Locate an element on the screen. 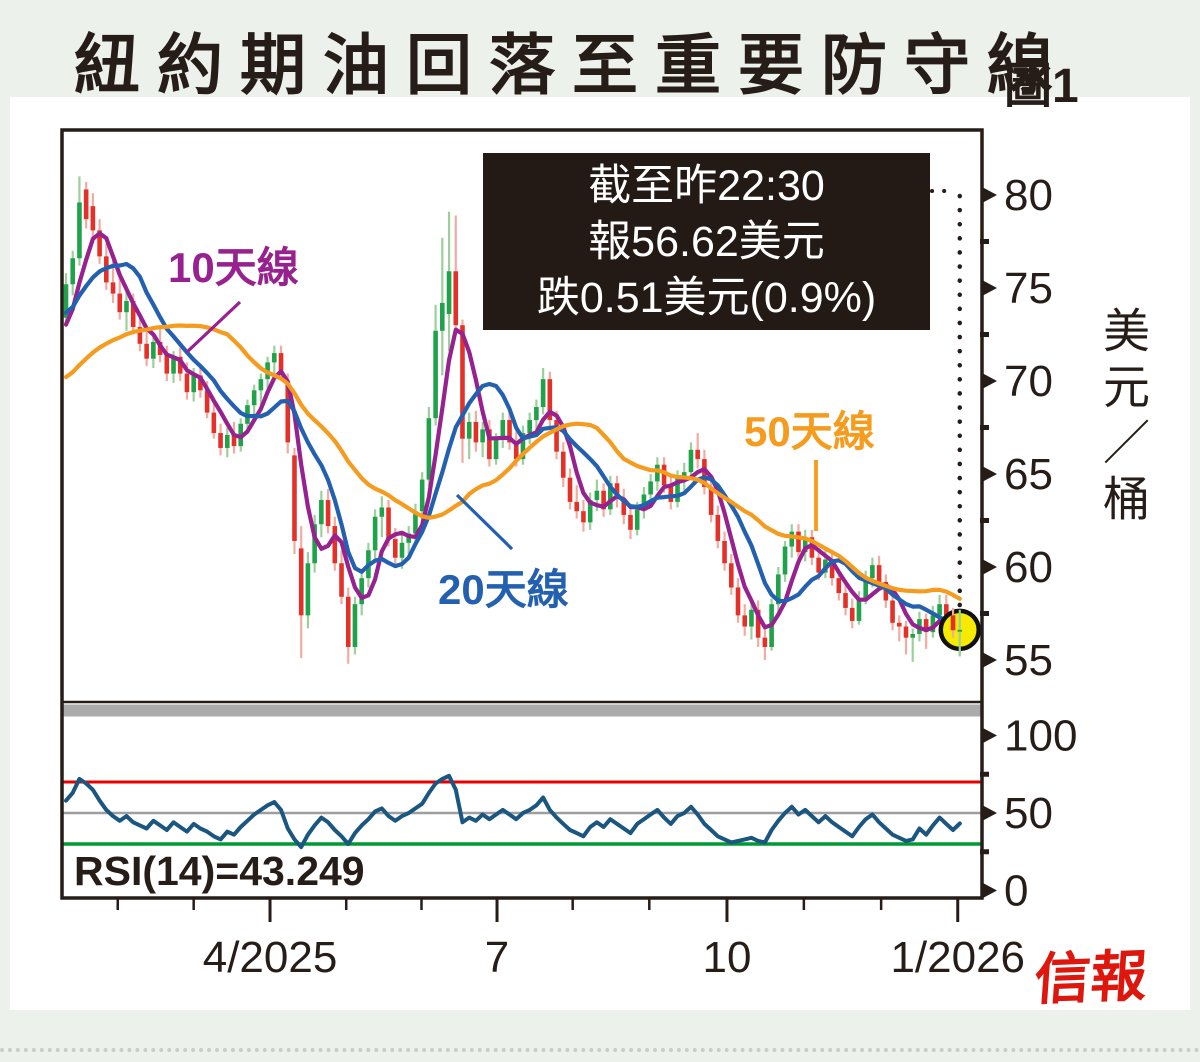  ma20-pointer is located at coordinates (484, 522).